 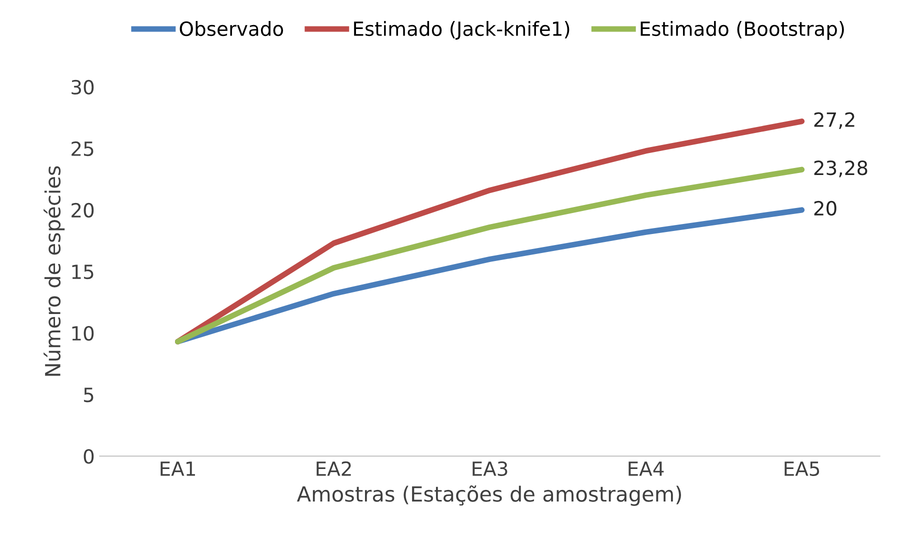 What do you see at coordinates (83, 272) in the screenshot?
I see `y-tick-label: 15` at bounding box center [83, 272].